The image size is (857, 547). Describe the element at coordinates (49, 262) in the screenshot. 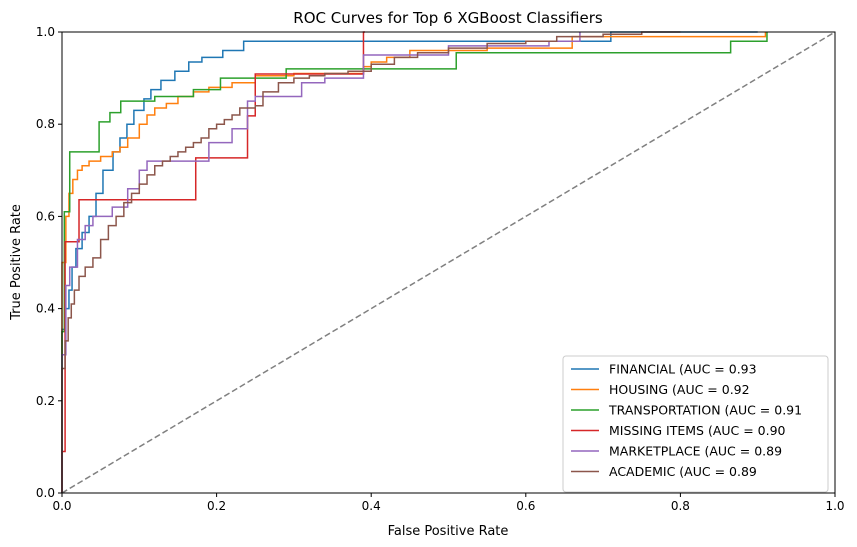

I see `y-axis-ticks: 0.0 0.2 0.4 0.6 0.8 1.0` at that location.